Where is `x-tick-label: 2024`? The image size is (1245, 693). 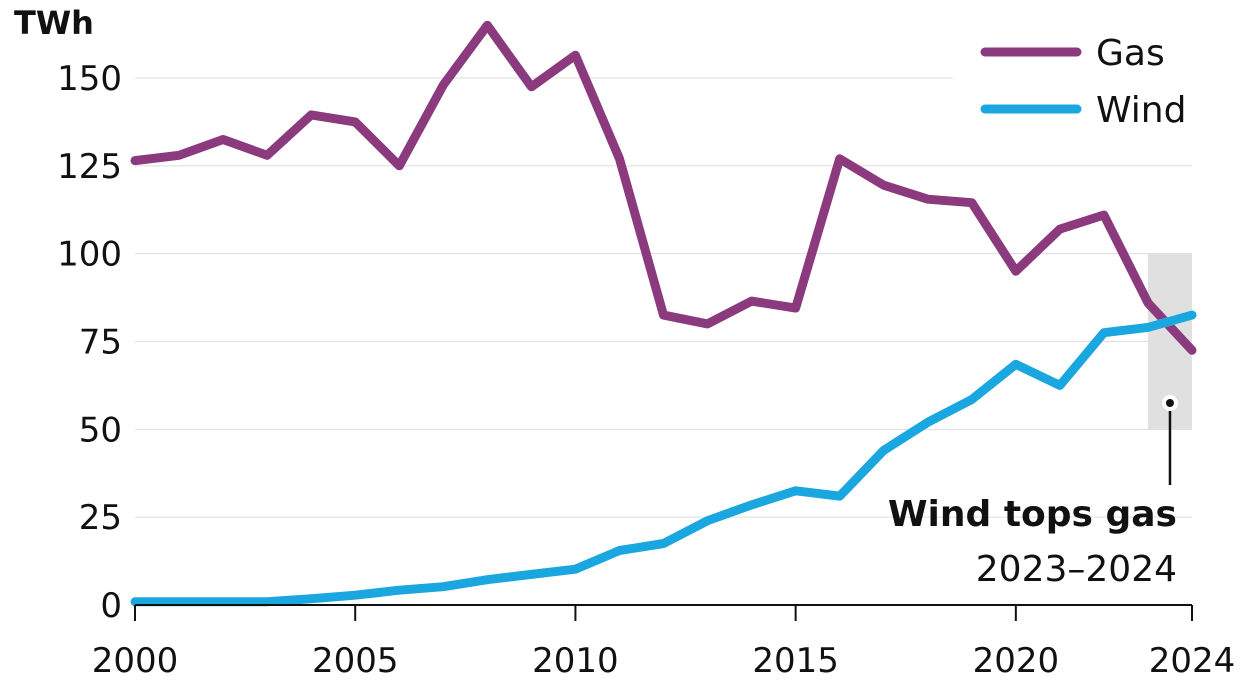
x-tick-label: 2024 is located at coordinates (1192, 661).